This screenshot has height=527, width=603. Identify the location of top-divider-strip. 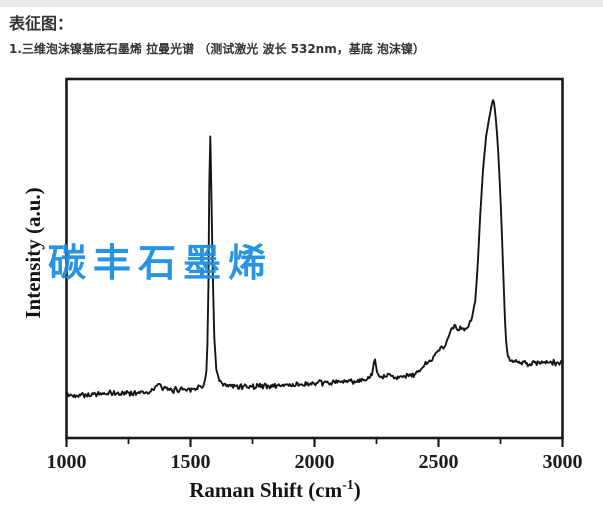
(301, 3).